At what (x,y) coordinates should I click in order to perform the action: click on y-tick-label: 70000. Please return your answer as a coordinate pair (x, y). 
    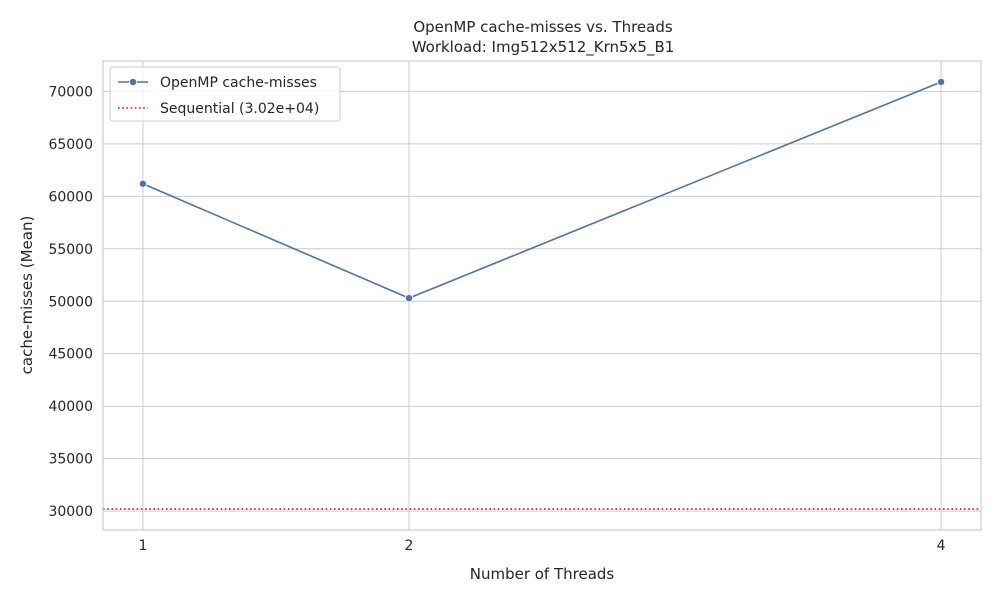
    Looking at the image, I should click on (70, 92).